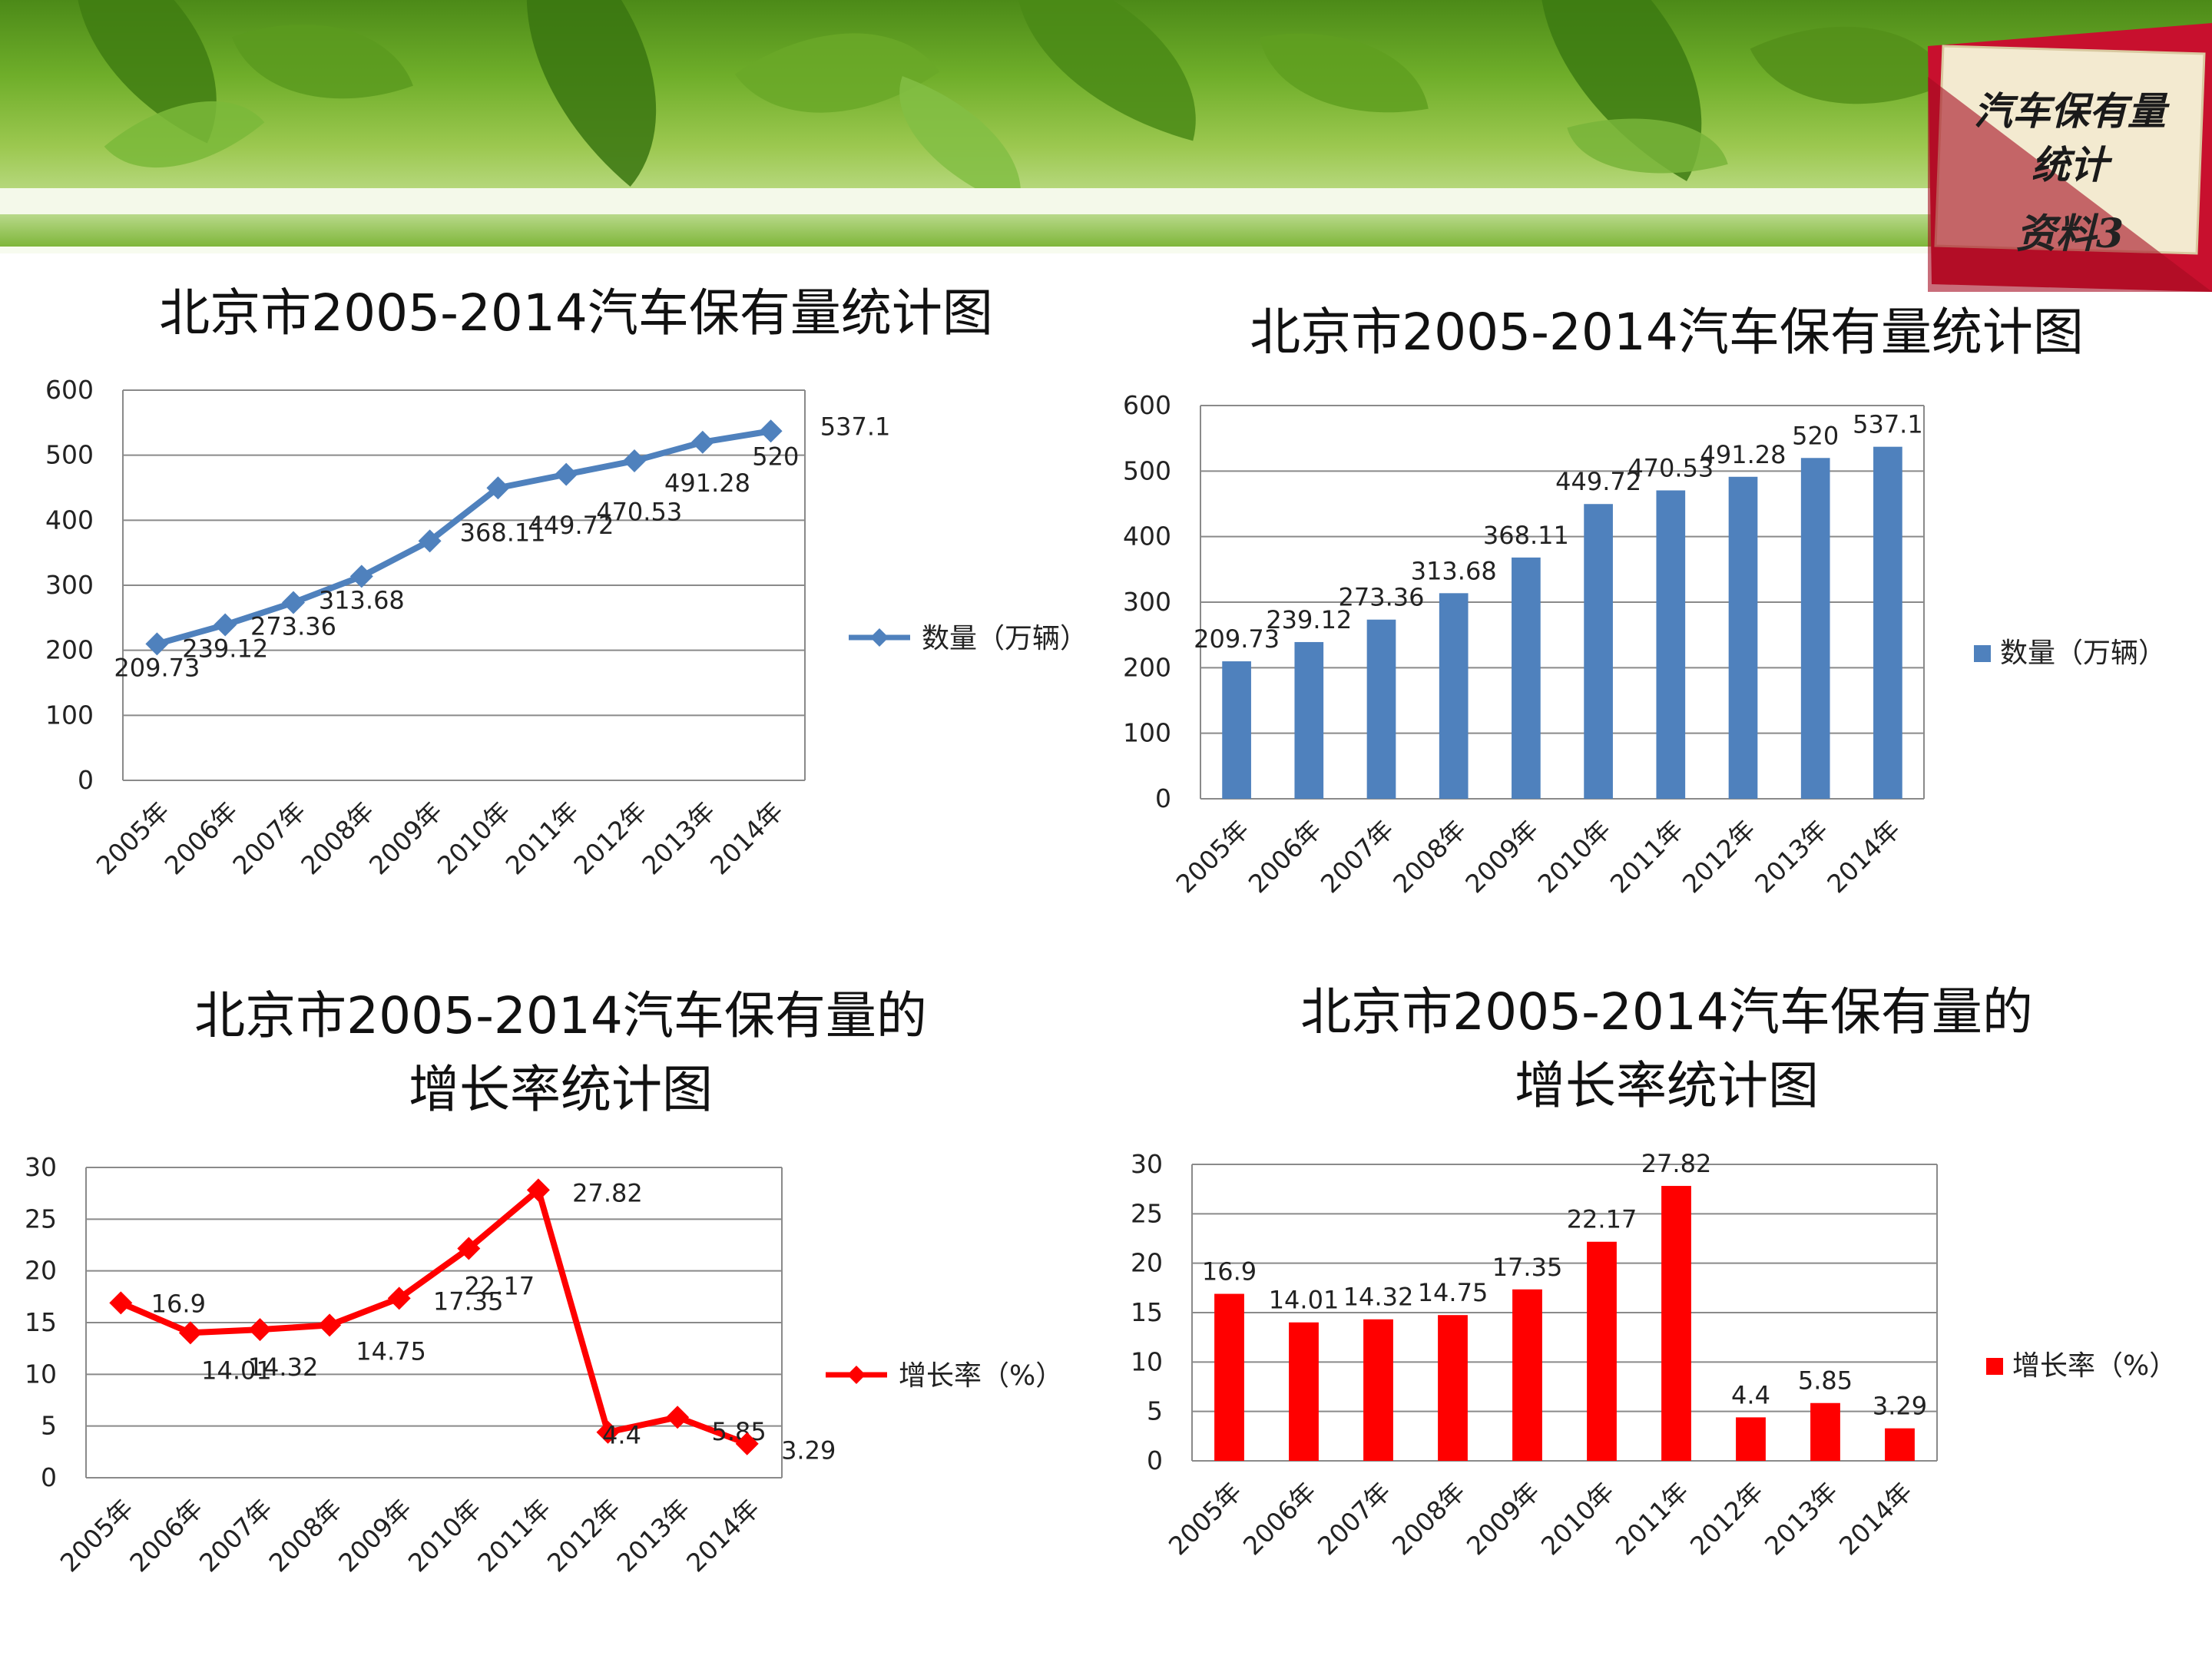  What do you see at coordinates (1578, 1519) in the screenshot?
I see `x-tick-label: 2010年` at bounding box center [1578, 1519].